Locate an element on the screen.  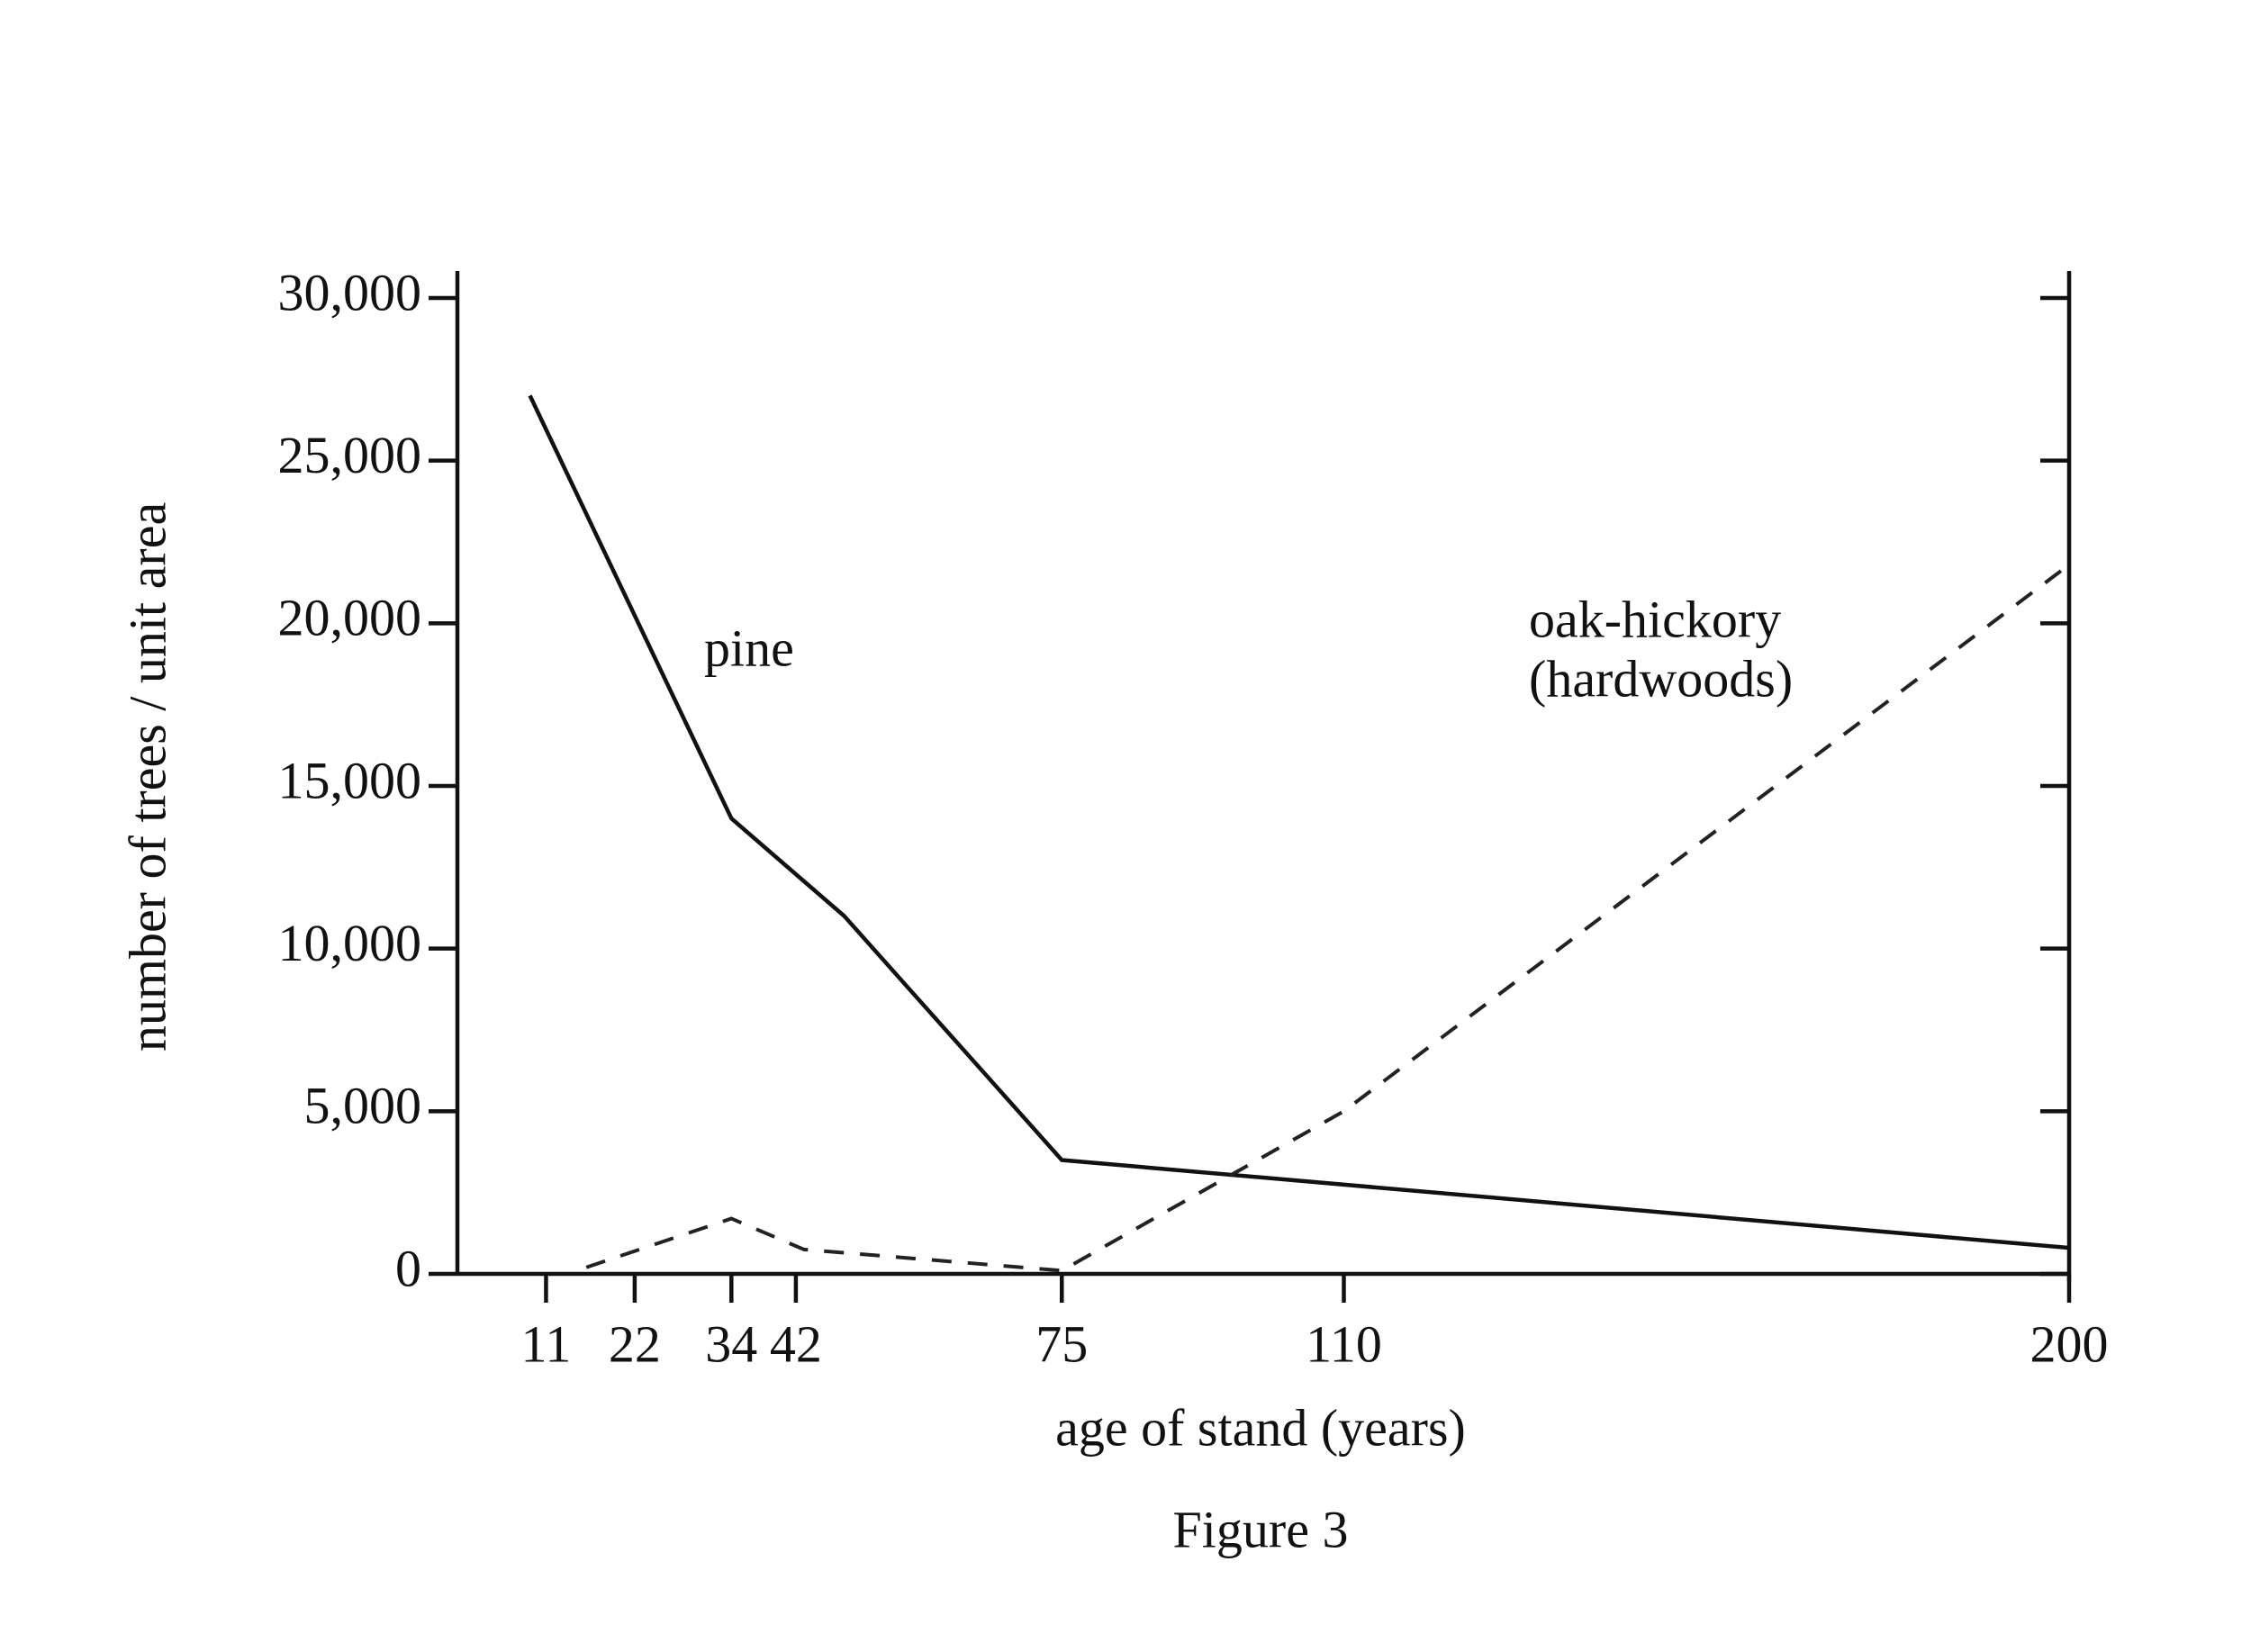
x-axis-label: age of stand (years) is located at coordinates (1261, 1427).